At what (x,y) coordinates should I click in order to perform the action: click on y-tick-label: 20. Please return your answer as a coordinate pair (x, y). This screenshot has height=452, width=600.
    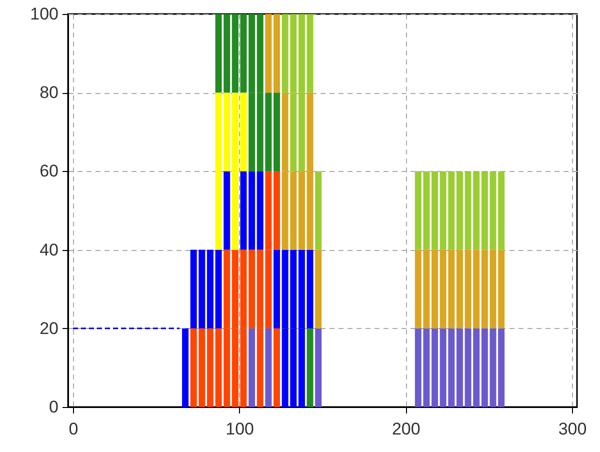
    Looking at the image, I should click on (49, 328).